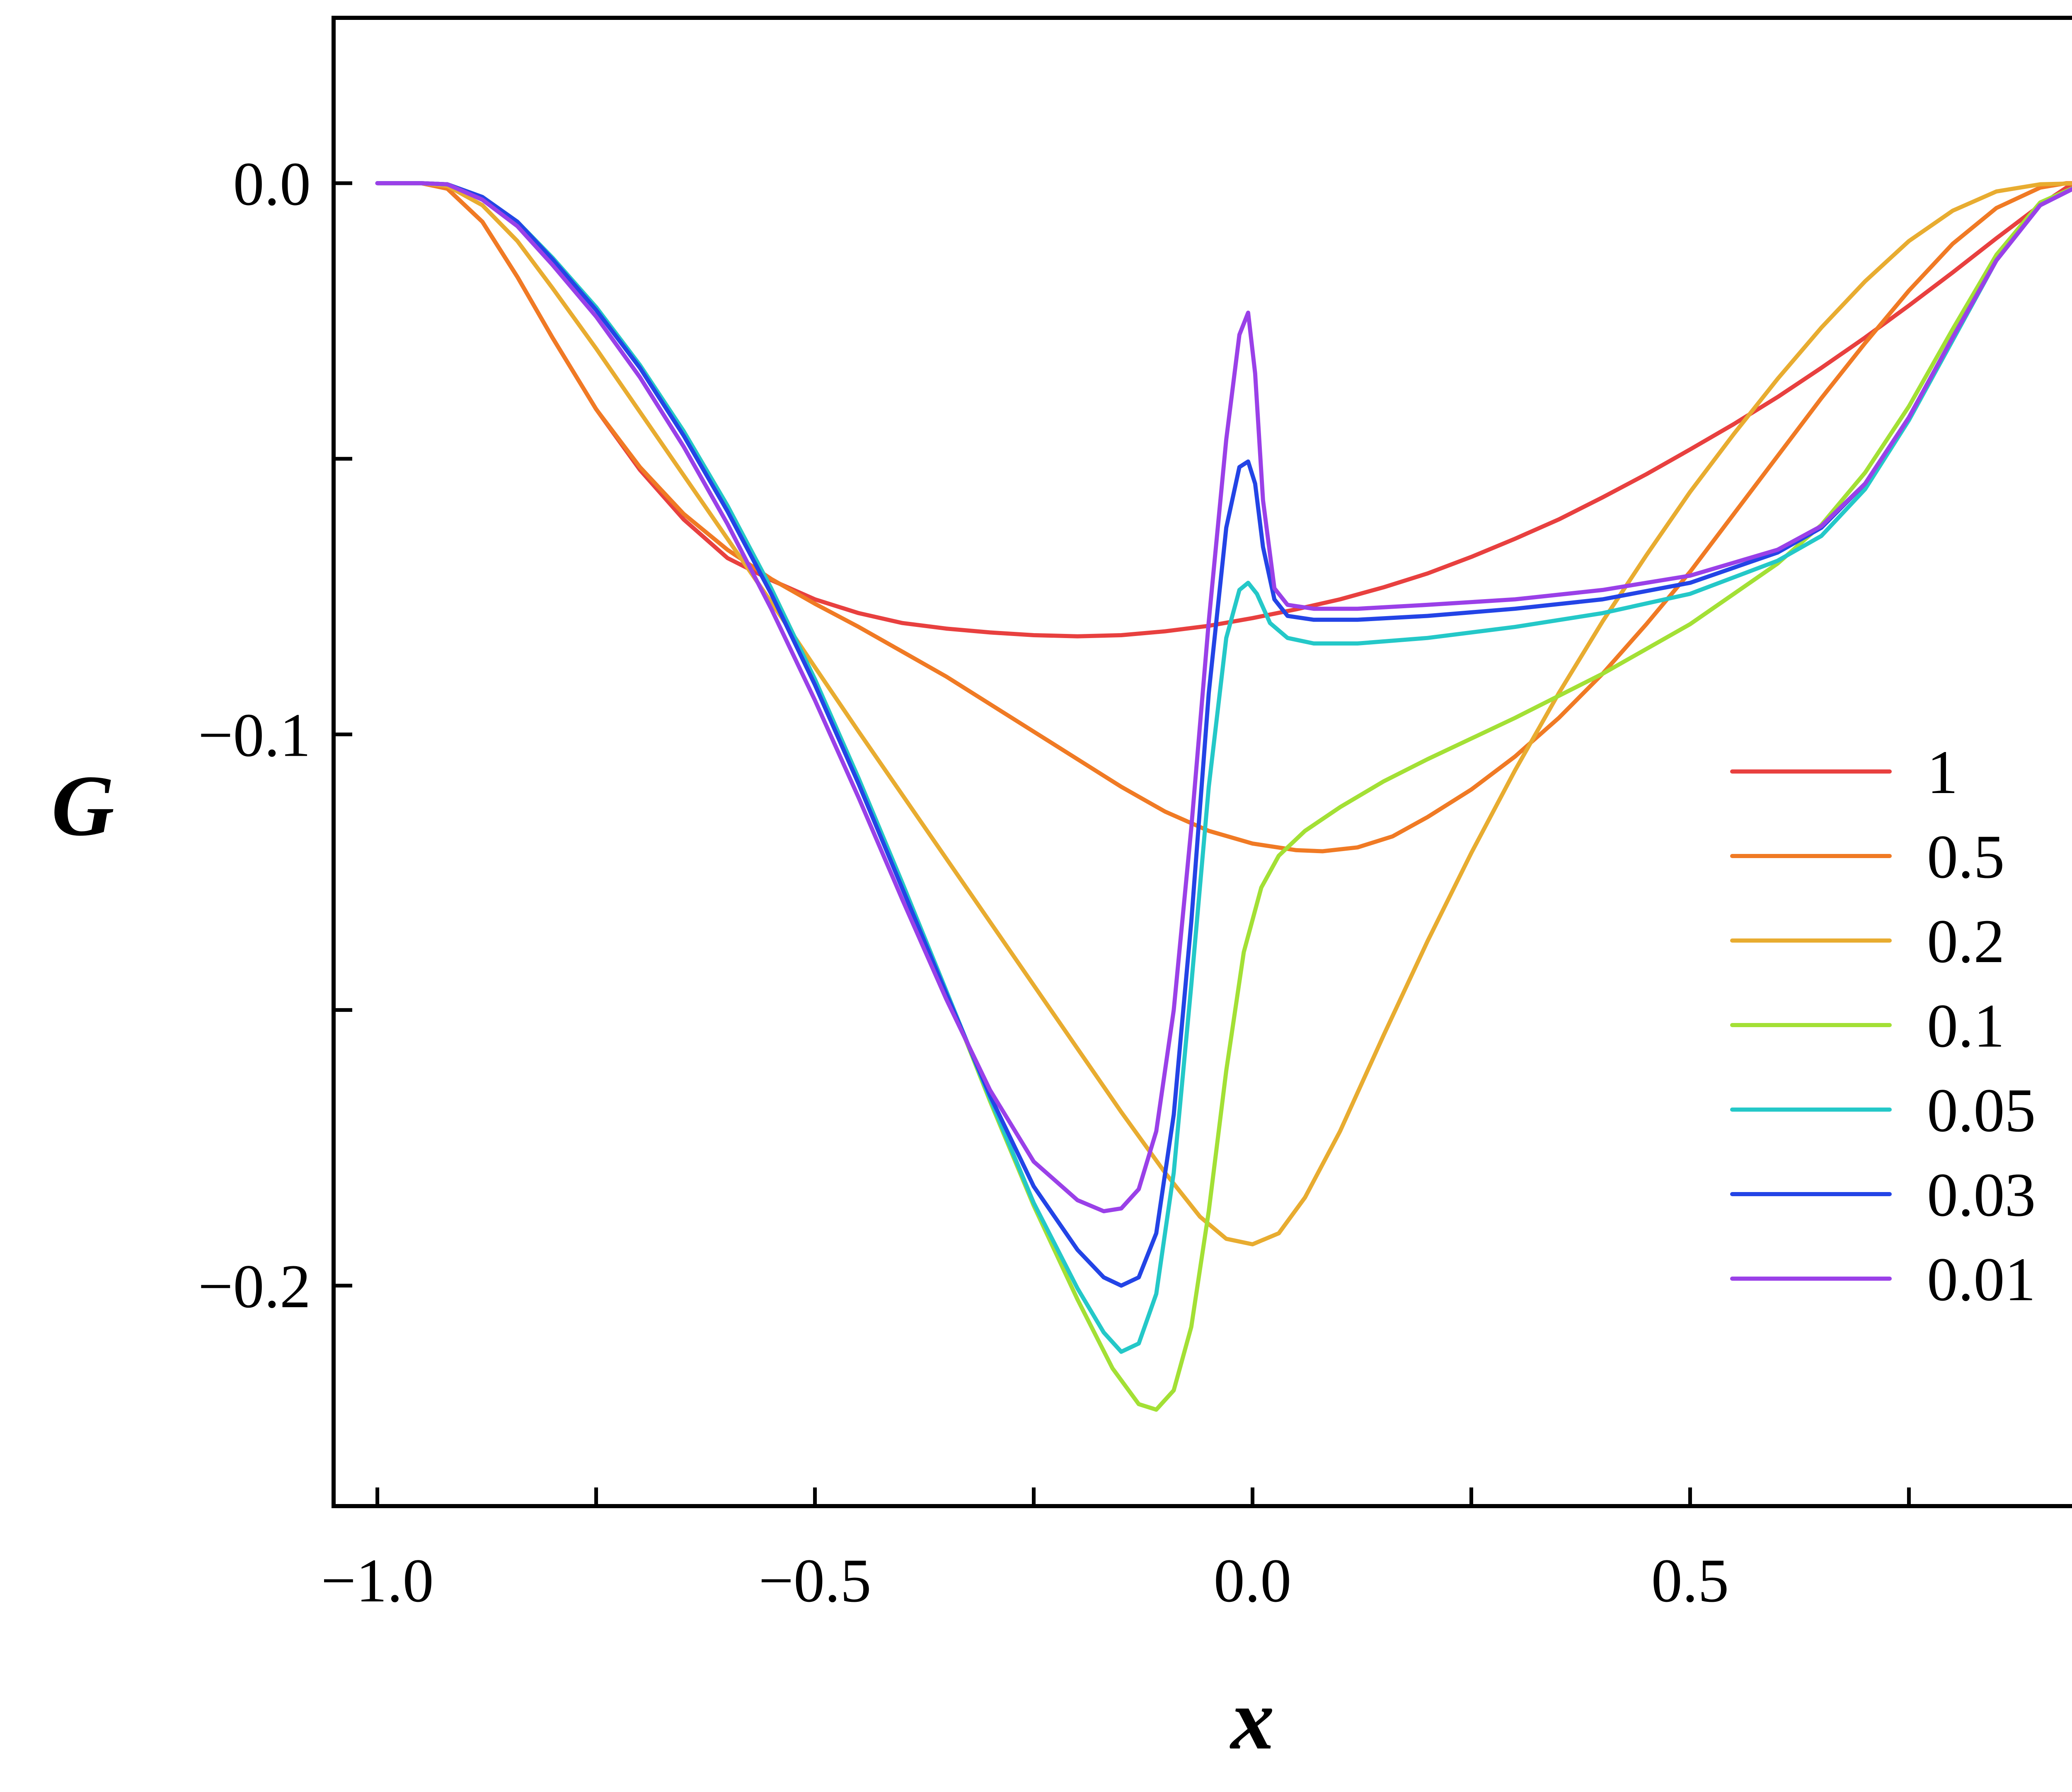  Describe the element at coordinates (1942, 773) in the screenshot. I see `legend-label-0: 1` at that location.